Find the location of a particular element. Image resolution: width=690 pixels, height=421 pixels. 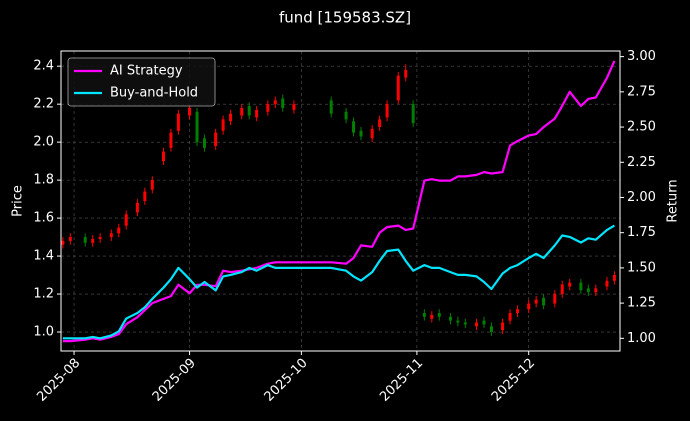

y2-axis-label: Return is located at coordinates (673, 200).